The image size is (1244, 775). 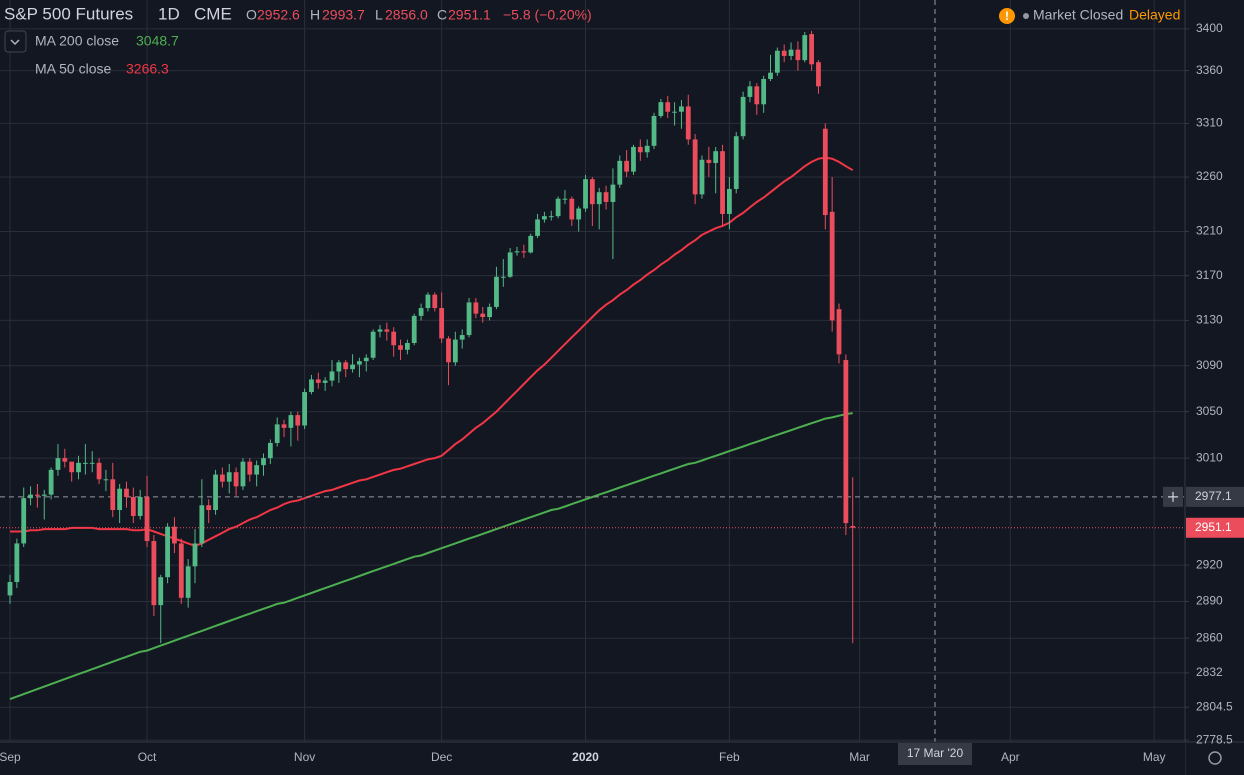 What do you see at coordinates (442, 15) in the screenshot?
I see `ohlc-prefix: C` at bounding box center [442, 15].